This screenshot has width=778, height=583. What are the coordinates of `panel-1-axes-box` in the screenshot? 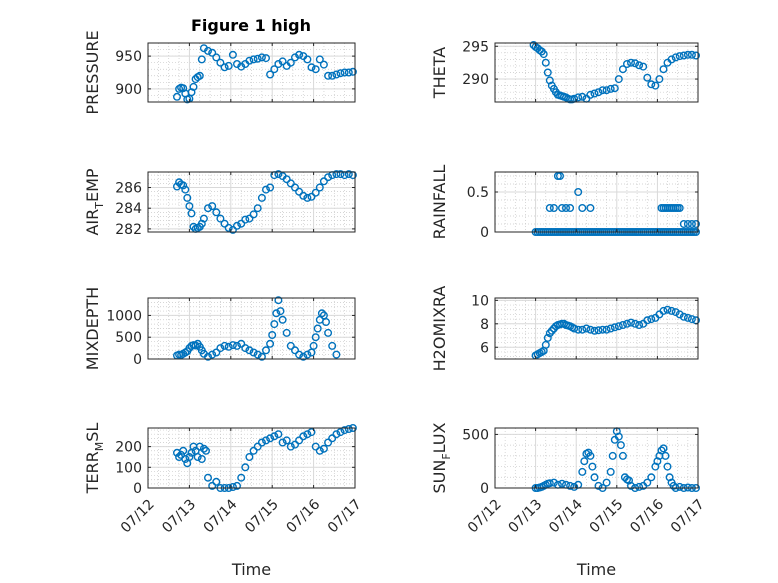 It's located at (251, 72).